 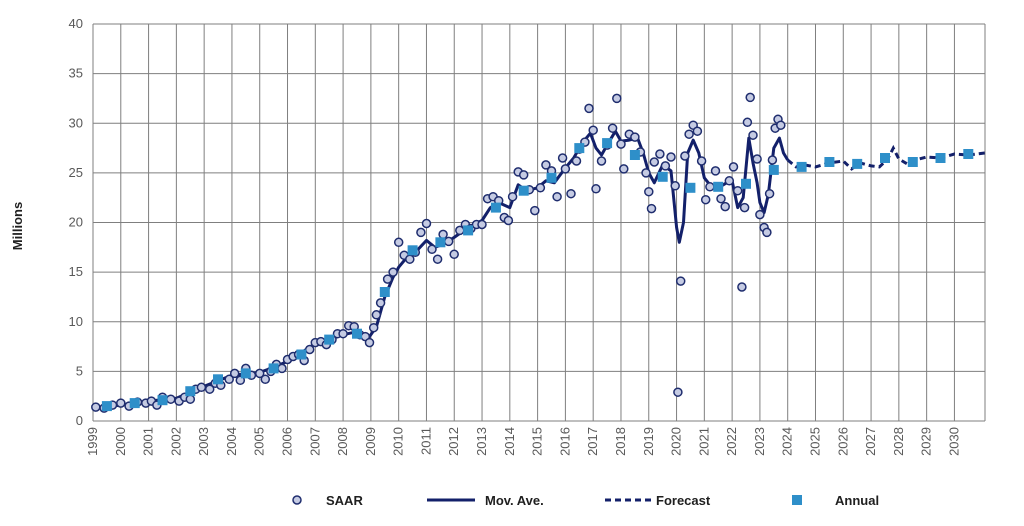 I want to click on x-tick-label: 2007, so click(x=314, y=441).